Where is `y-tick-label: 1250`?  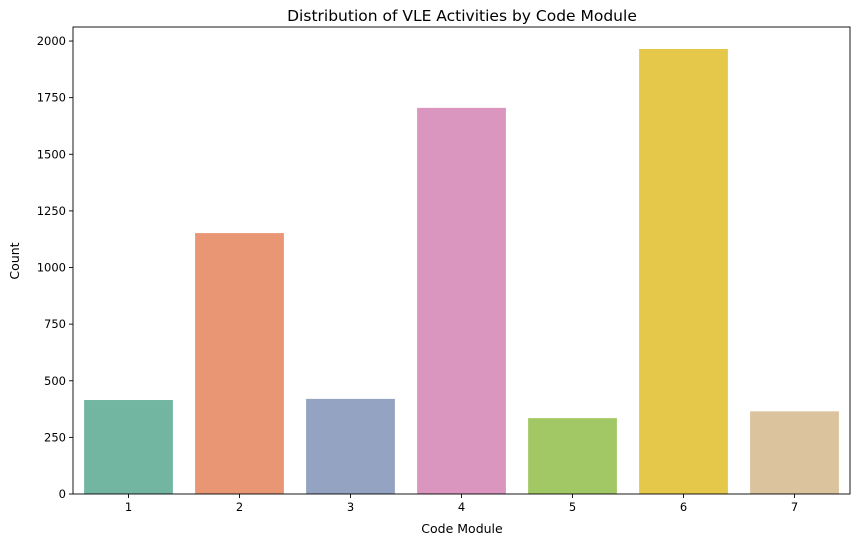 y-tick-label: 1250 is located at coordinates (51, 211).